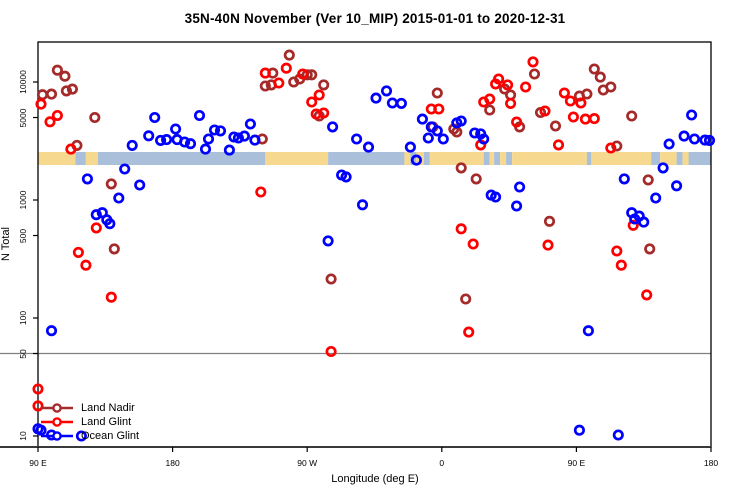 The height and width of the screenshot is (500, 750). I want to click on legend-label: Land Nadir, so click(108, 408).